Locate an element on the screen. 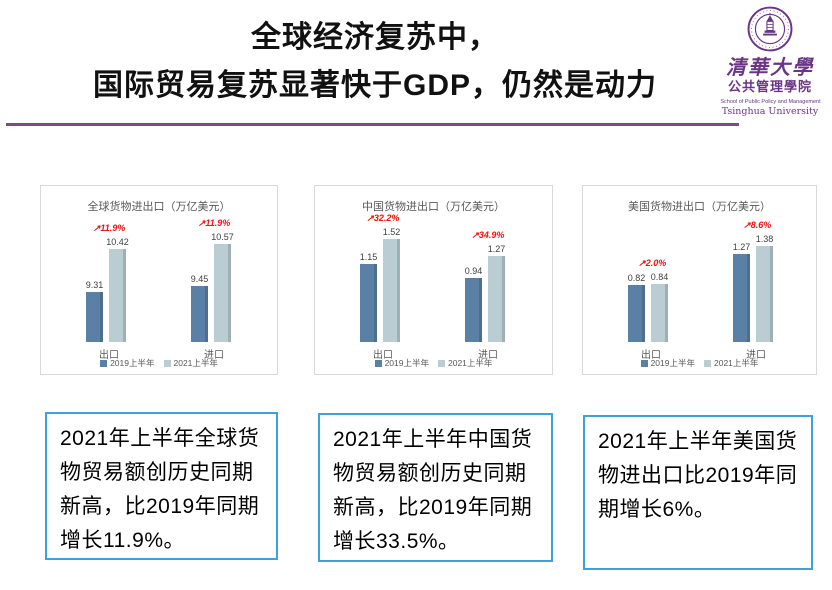  slide-title-line2: 国际贸易复苏显著快于GDP，仍然是动力 is located at coordinates (374, 85).